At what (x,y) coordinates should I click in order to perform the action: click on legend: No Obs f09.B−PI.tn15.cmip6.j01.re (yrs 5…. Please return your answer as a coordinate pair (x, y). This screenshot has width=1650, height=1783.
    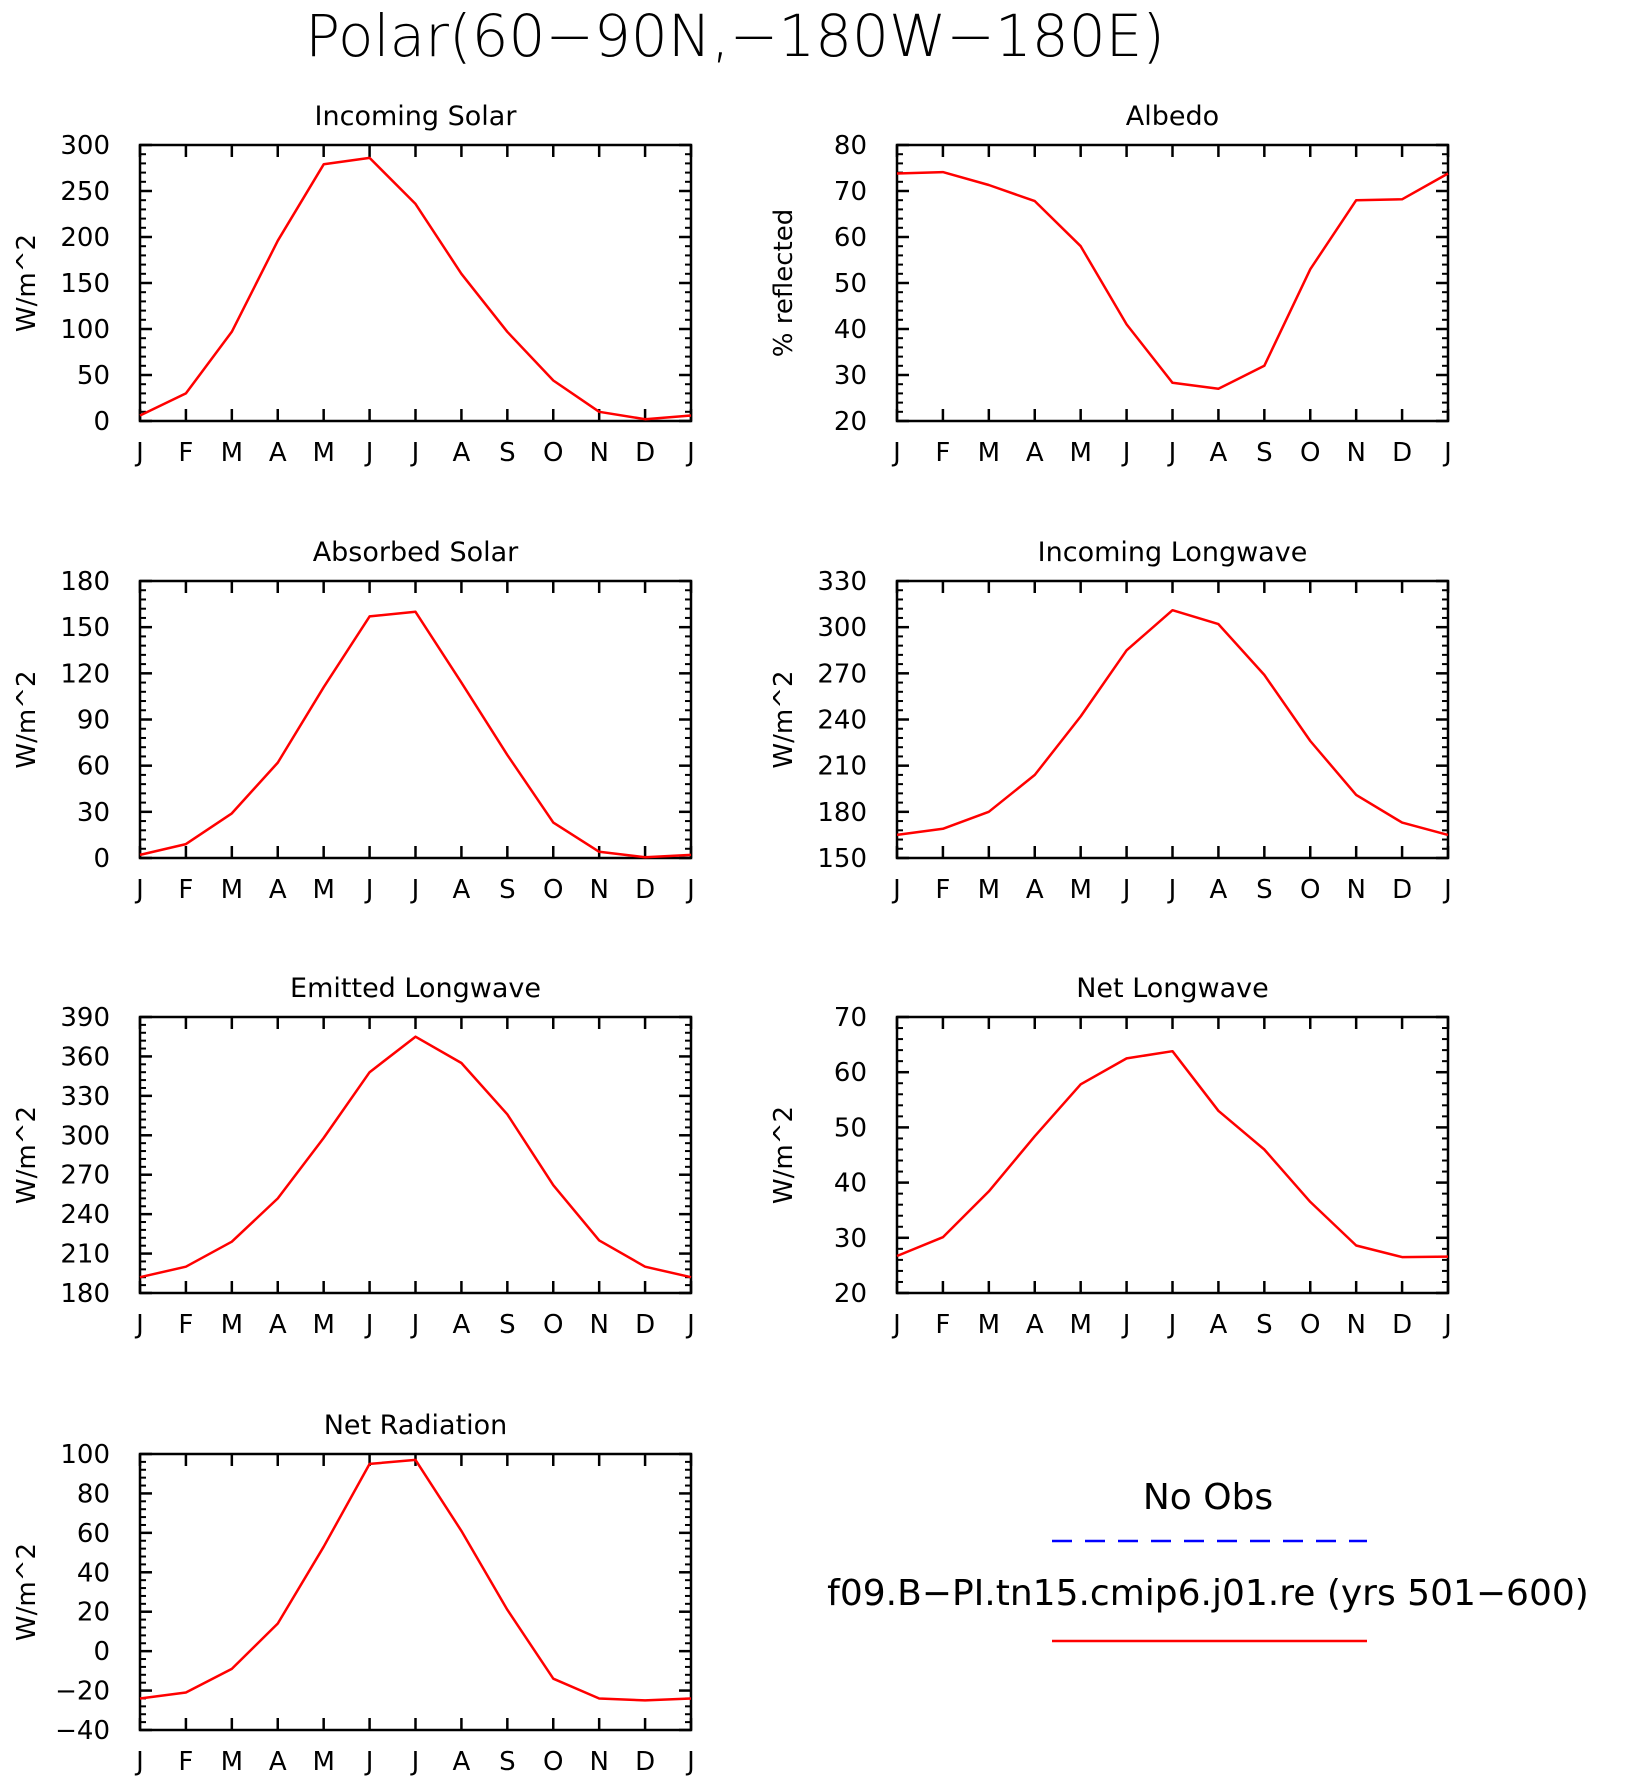
    Looking at the image, I should click on (1208, 1560).